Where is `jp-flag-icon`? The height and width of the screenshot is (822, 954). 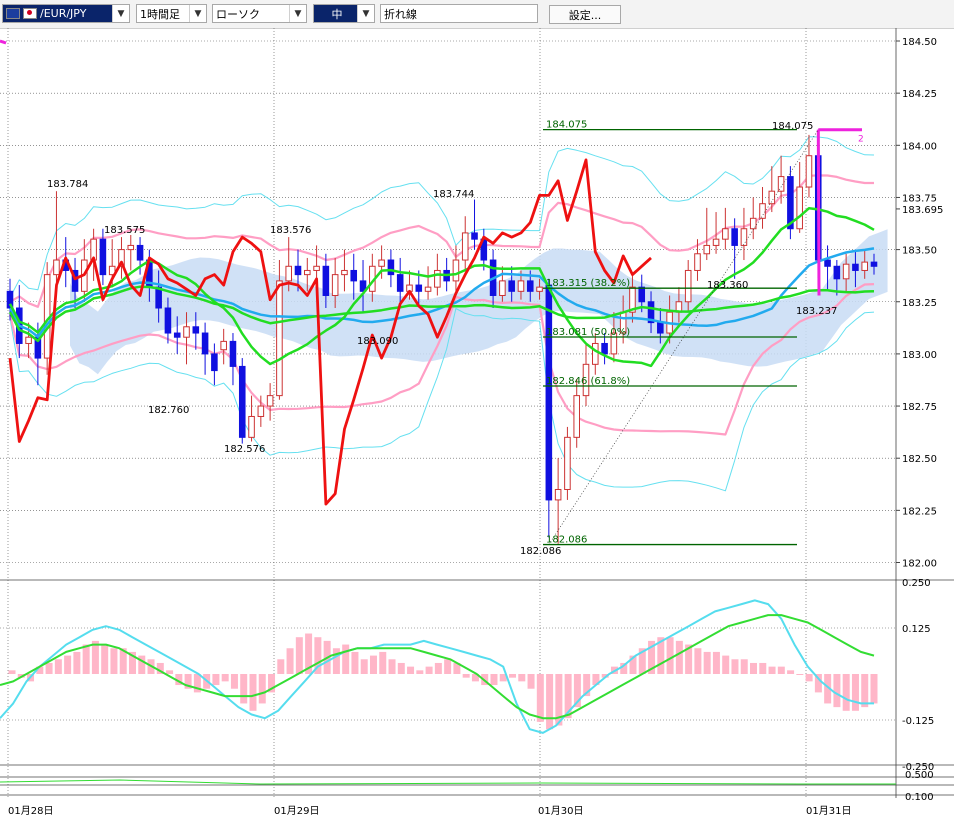
jp-flag-icon is located at coordinates (30, 13).